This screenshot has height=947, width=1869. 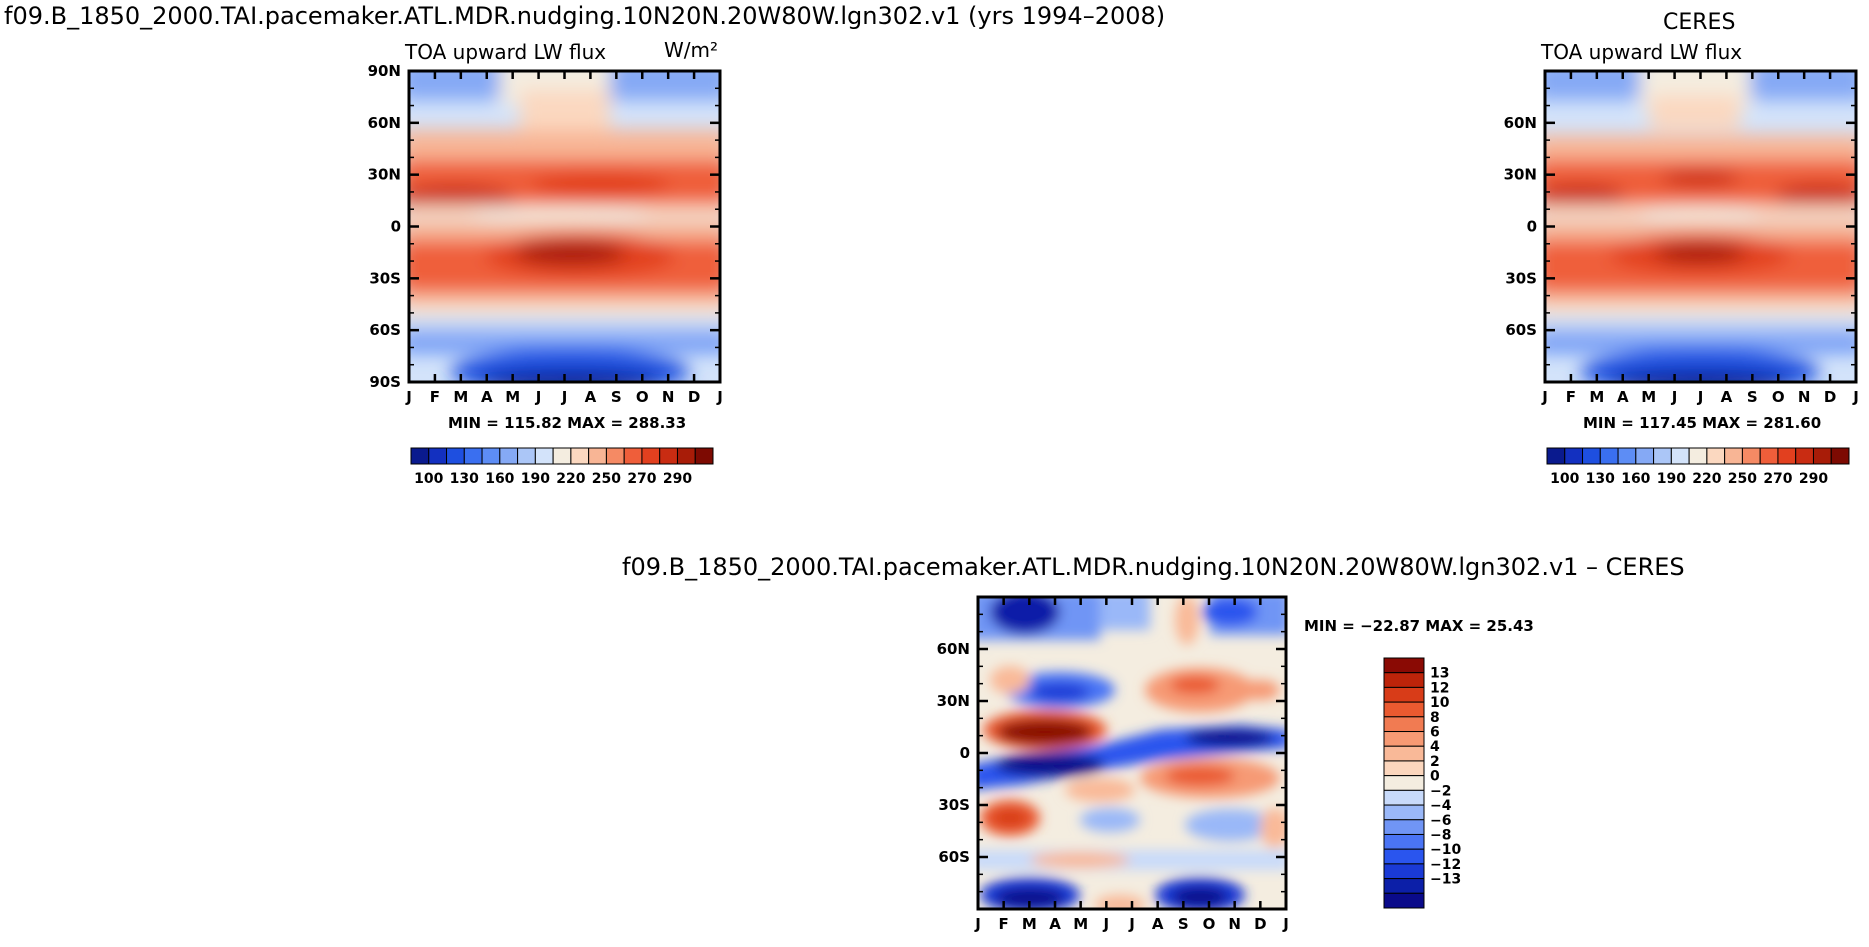 What do you see at coordinates (1777, 479) in the screenshot?
I see `obs-colorbar-label: 270` at bounding box center [1777, 479].